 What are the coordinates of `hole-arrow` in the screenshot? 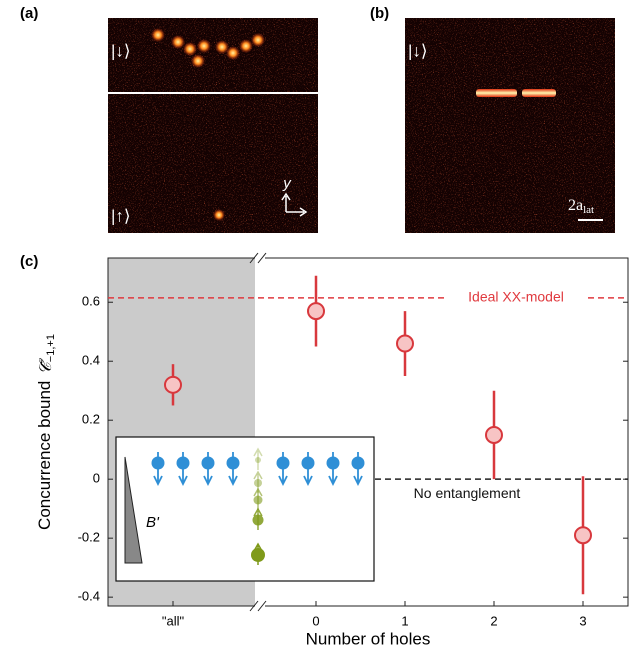 It's located at (258, 458).